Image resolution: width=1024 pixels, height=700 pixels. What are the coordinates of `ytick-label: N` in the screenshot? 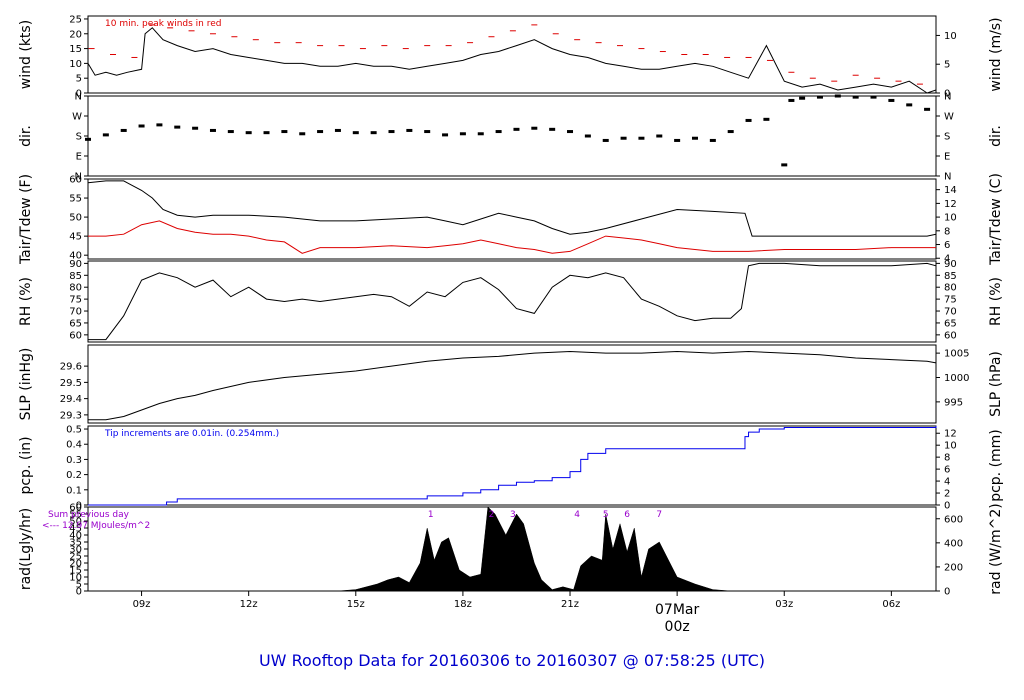 It's located at (78, 97).